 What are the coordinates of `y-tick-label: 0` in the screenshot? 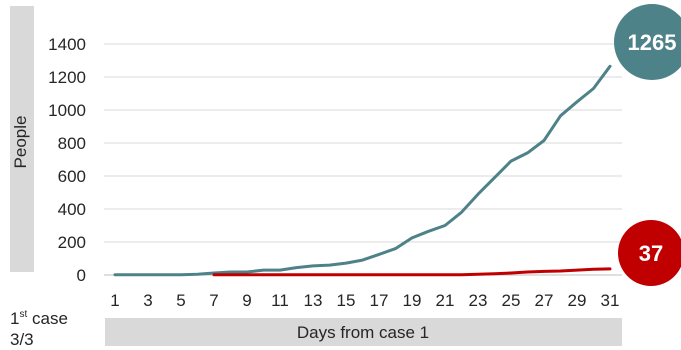 It's located at (81, 275).